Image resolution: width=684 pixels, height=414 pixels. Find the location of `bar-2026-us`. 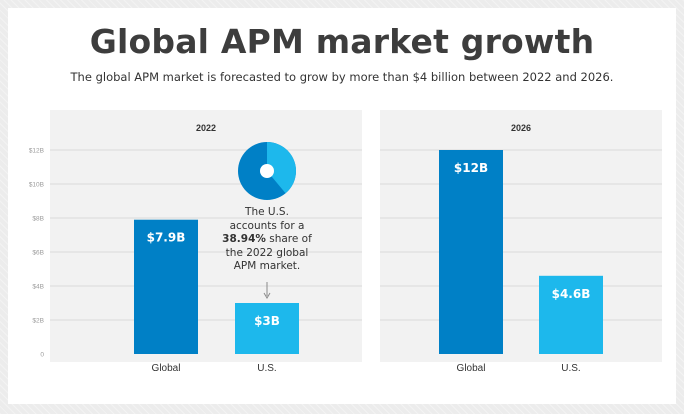

bar-2026-us is located at coordinates (571, 314).